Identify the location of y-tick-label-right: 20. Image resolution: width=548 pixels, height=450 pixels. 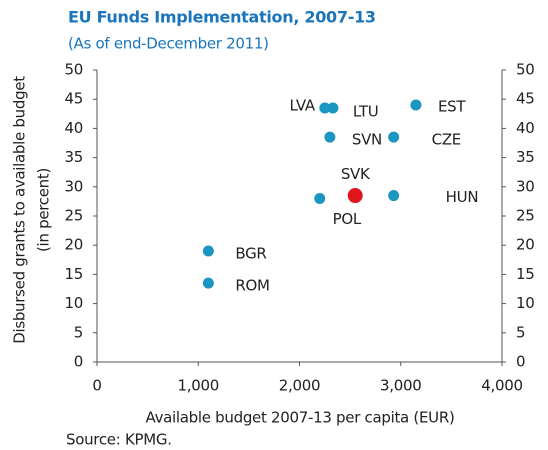
(525, 245).